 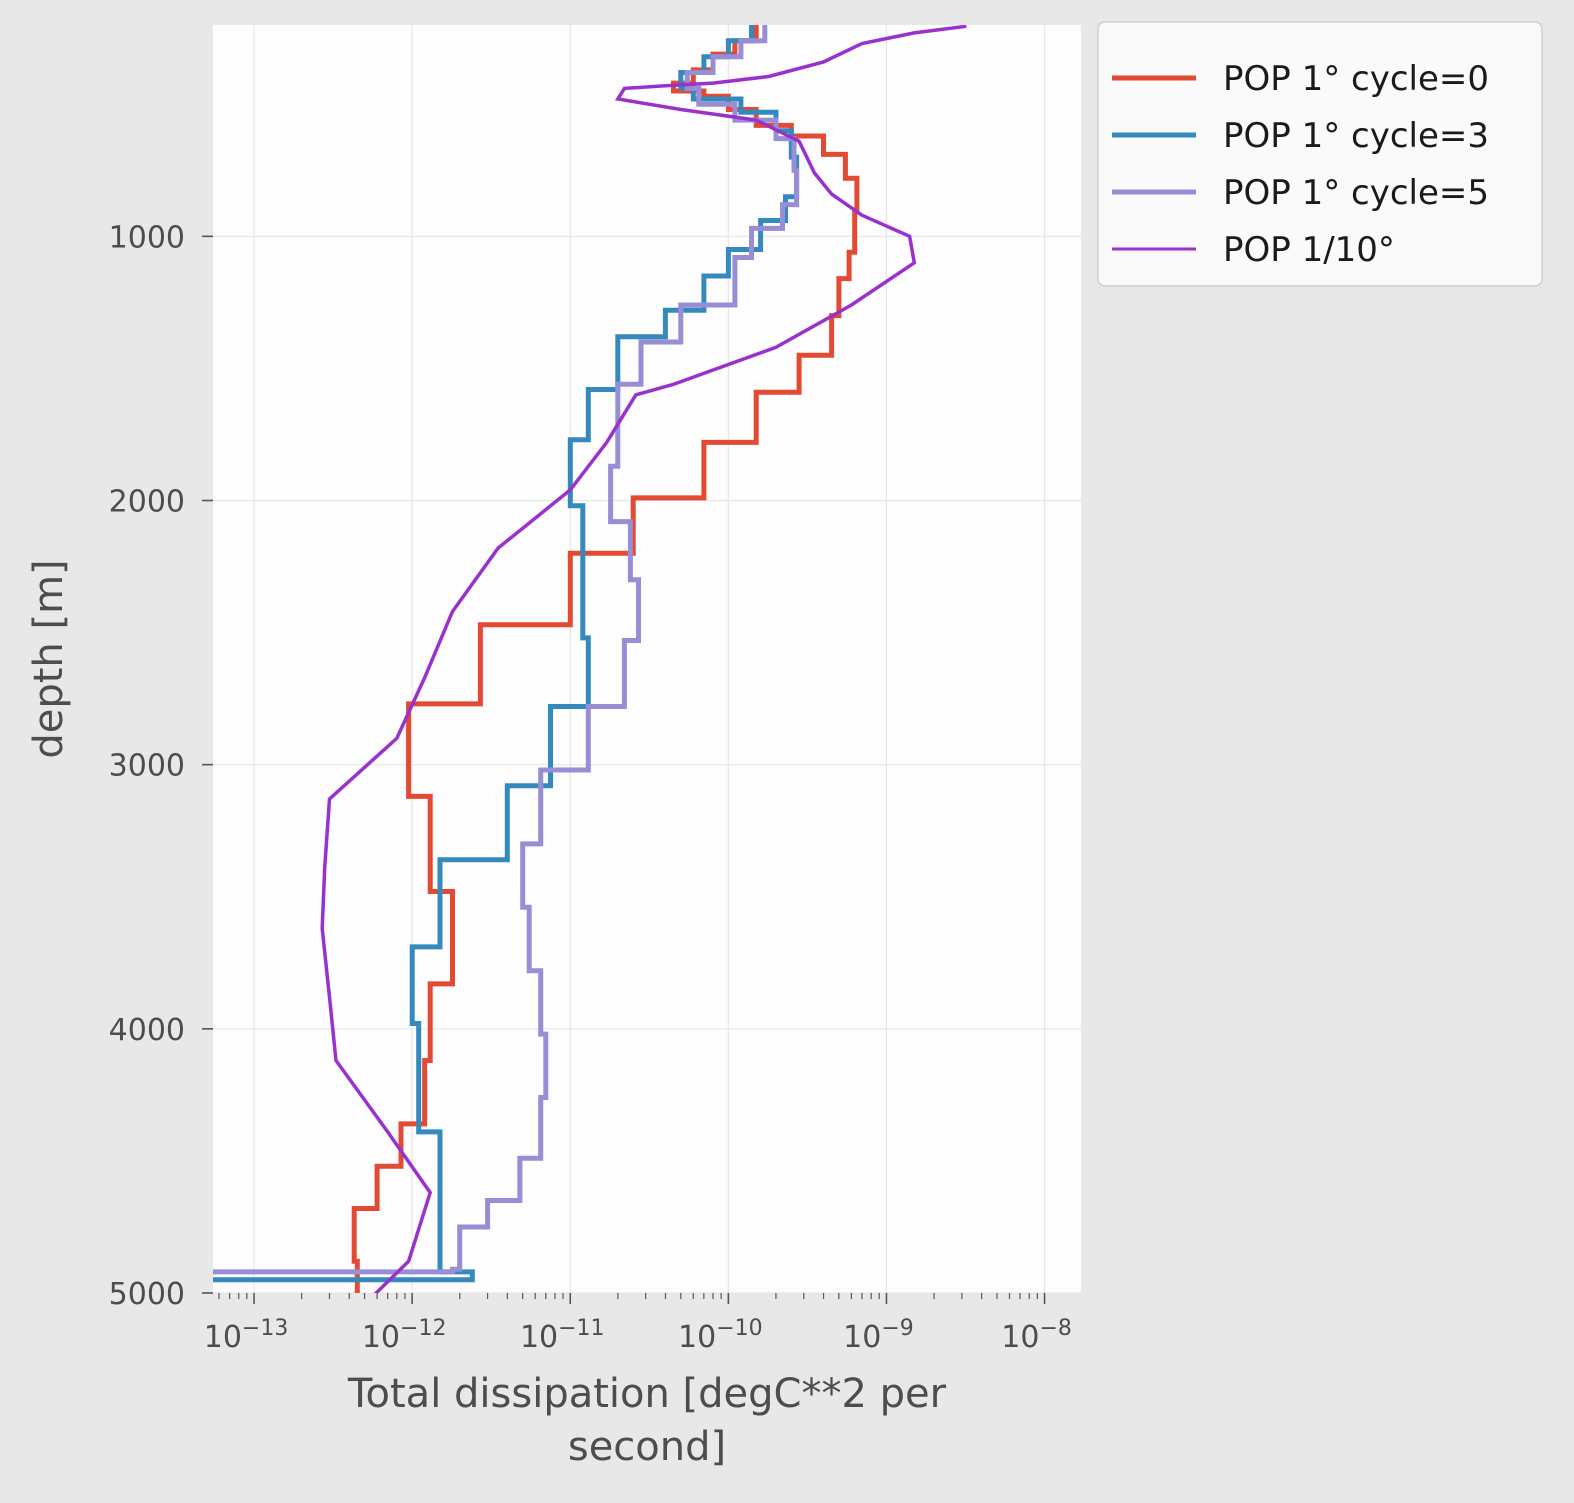 What do you see at coordinates (246, 1335) in the screenshot?
I see `x-tick-label: 10⁻¹³` at bounding box center [246, 1335].